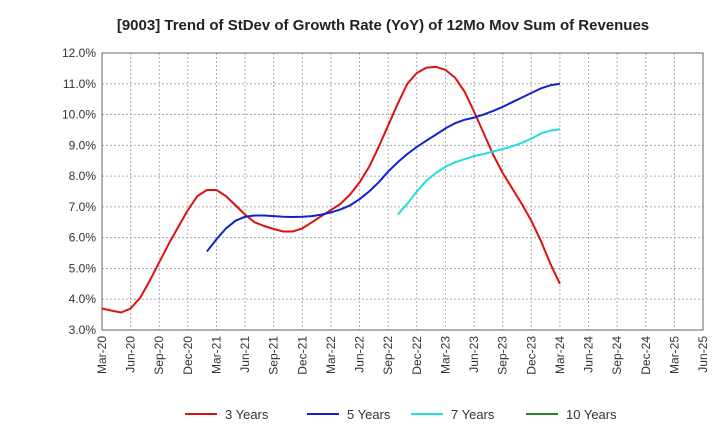 Image resolution: width=720 pixels, height=440 pixels. Describe the element at coordinates (247, 414) in the screenshot. I see `legend-label-0: 3 Years` at that location.